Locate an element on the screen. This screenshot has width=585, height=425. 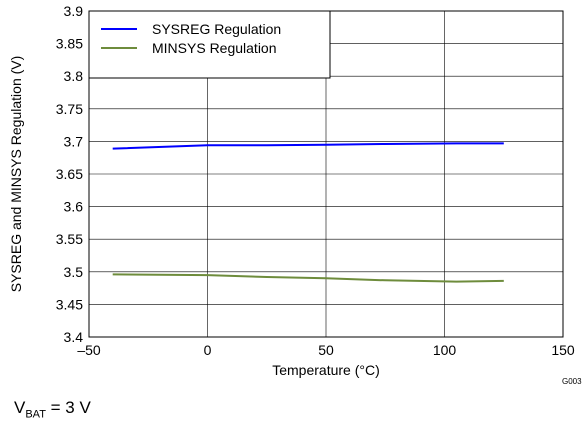
legend-label: SYSREG Regulation is located at coordinates (216, 29).